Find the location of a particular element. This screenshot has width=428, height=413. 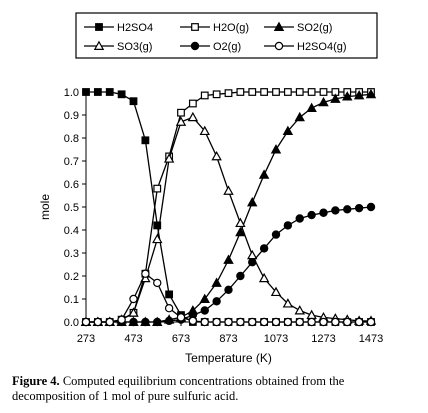

series-line-h2so4-g is located at coordinates (228, 297).